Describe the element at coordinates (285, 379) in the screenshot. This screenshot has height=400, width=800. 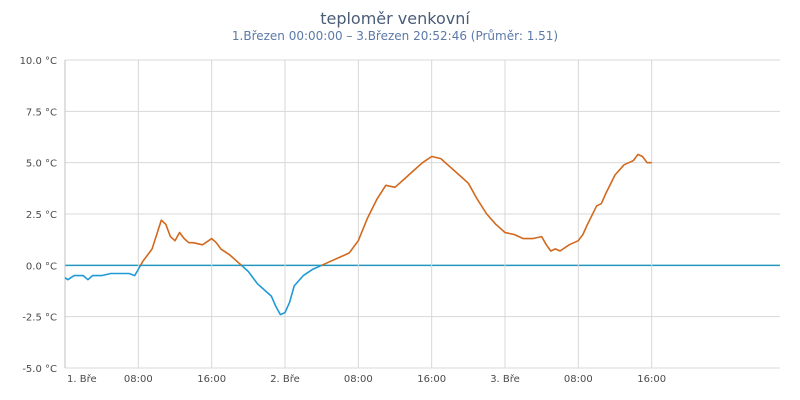
I see `x-tick-label: 2. Bře` at that location.